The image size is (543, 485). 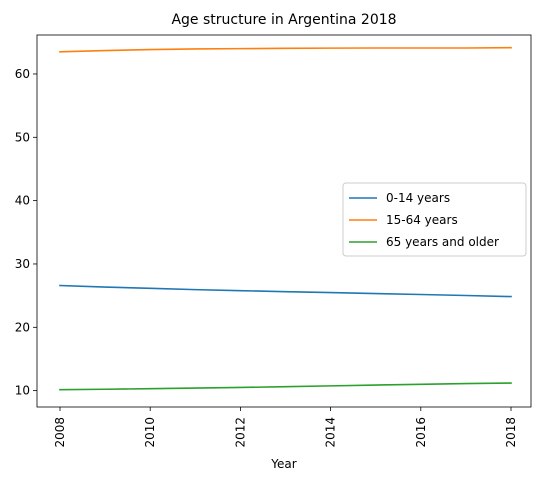 I want to click on legend-label-1: 15-64 years, so click(x=422, y=220).